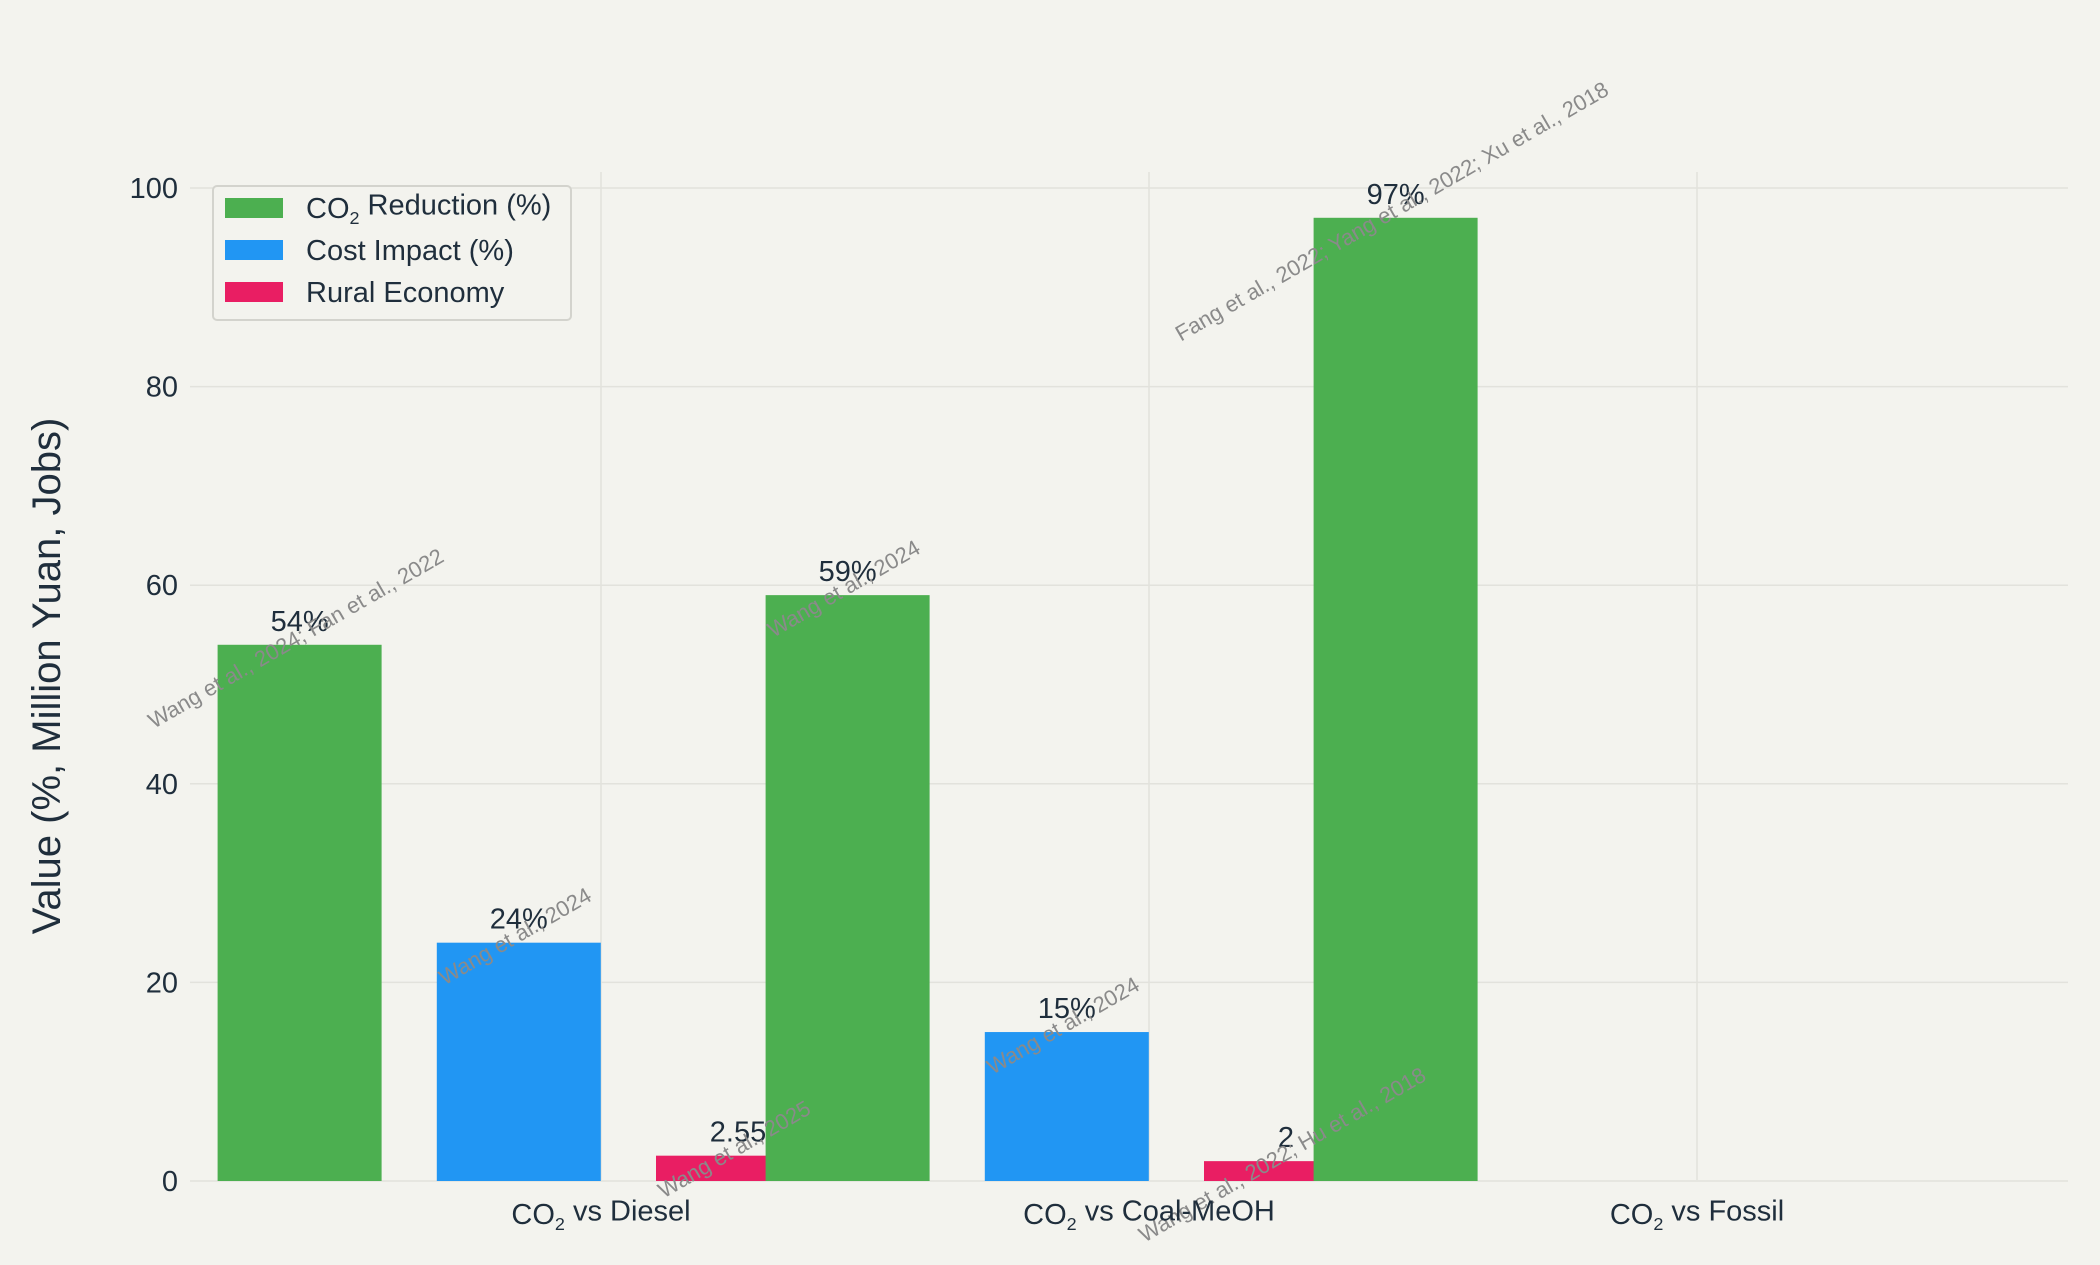 The width and height of the screenshot is (2100, 1265). Describe the element at coordinates (428, 208) in the screenshot. I see `legend-label-co2: CO2 Reduction (%)` at that location.